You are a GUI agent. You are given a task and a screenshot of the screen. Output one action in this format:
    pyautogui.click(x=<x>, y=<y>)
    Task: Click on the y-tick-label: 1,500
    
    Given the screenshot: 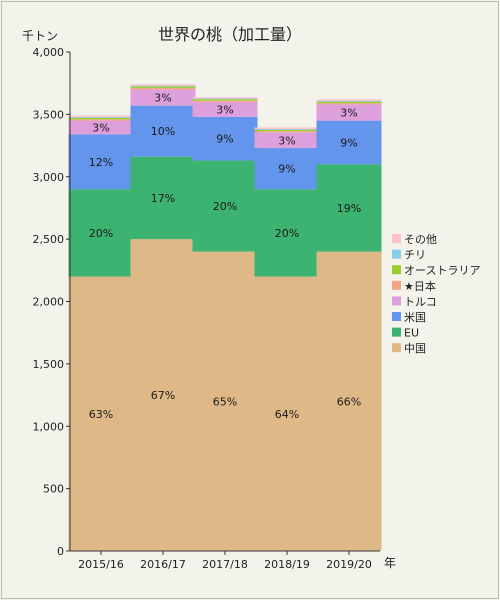 What is the action you would take?
    pyautogui.click(x=49, y=364)
    